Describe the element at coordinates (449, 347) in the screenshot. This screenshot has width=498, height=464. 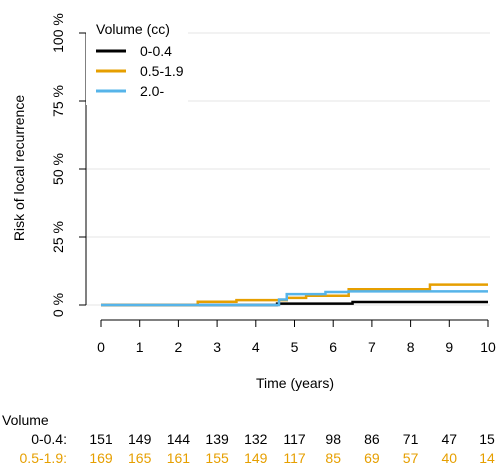
I see `x-tick-label-9: 9` at that location.